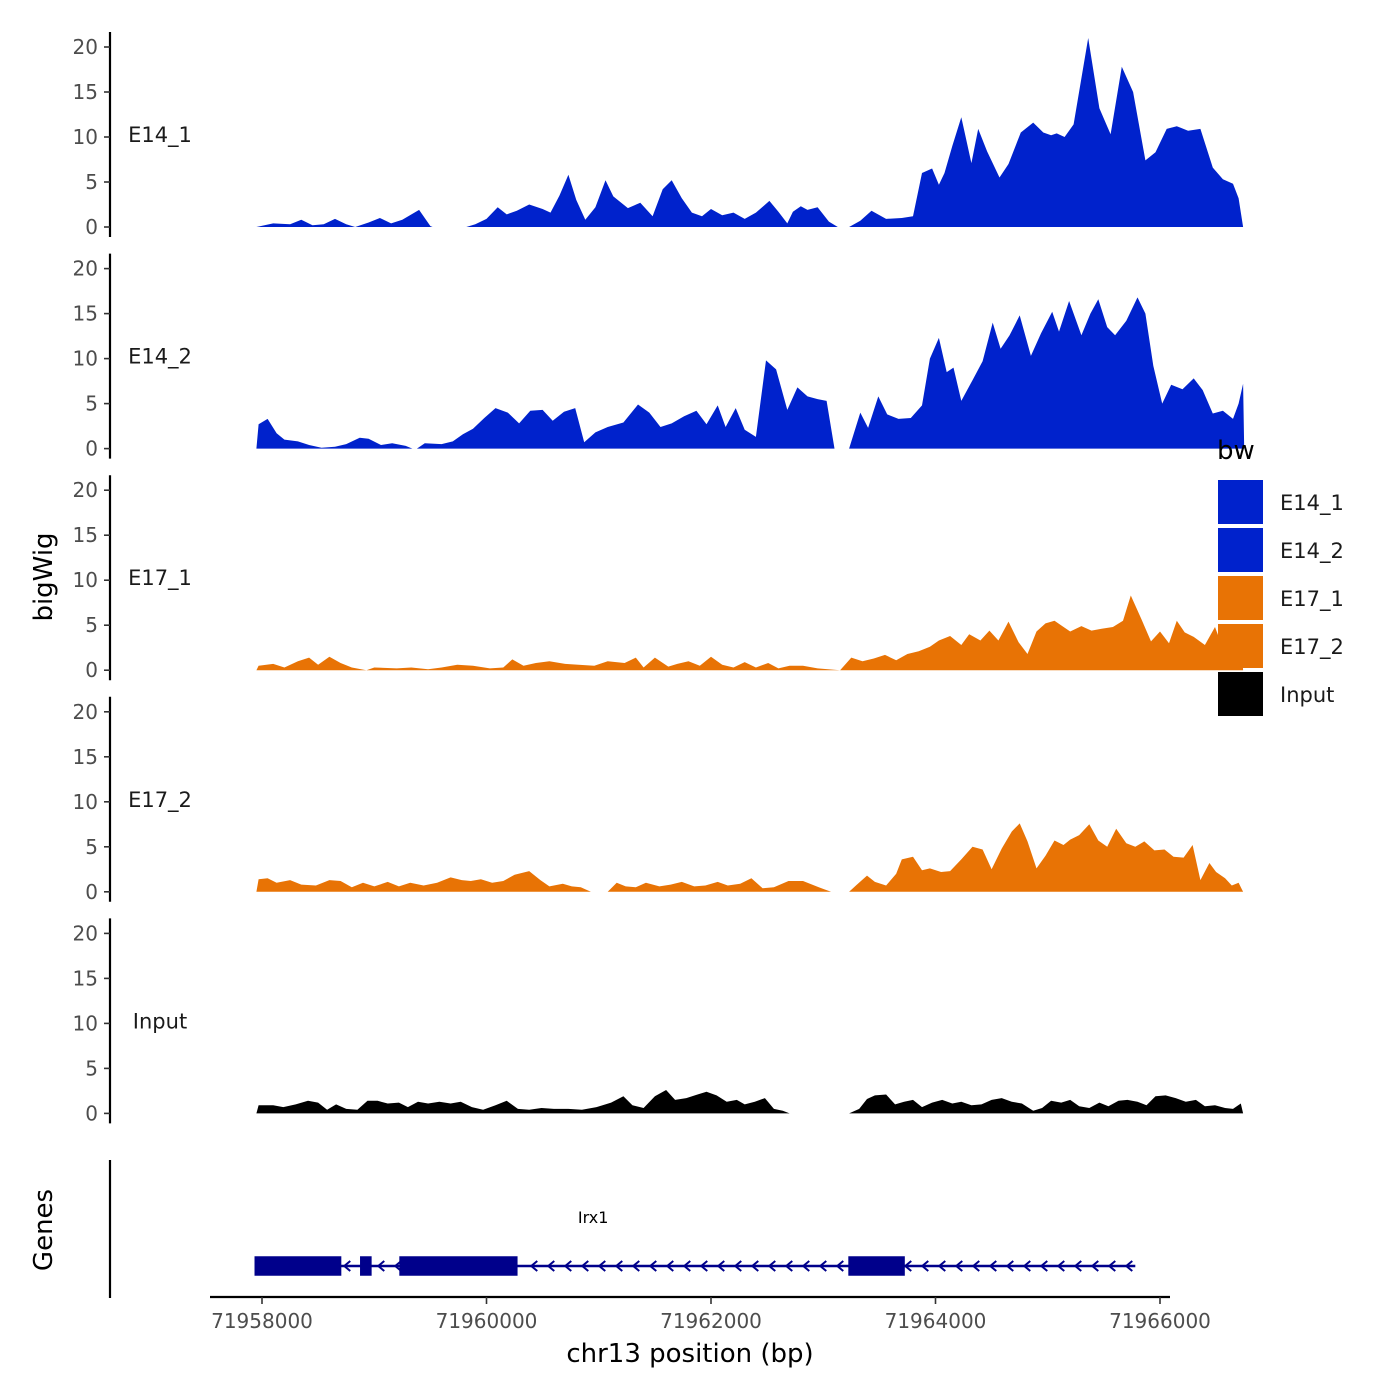 The width and height of the screenshot is (1400, 1400). I want to click on legend-label: E14_1, so click(1312, 503).